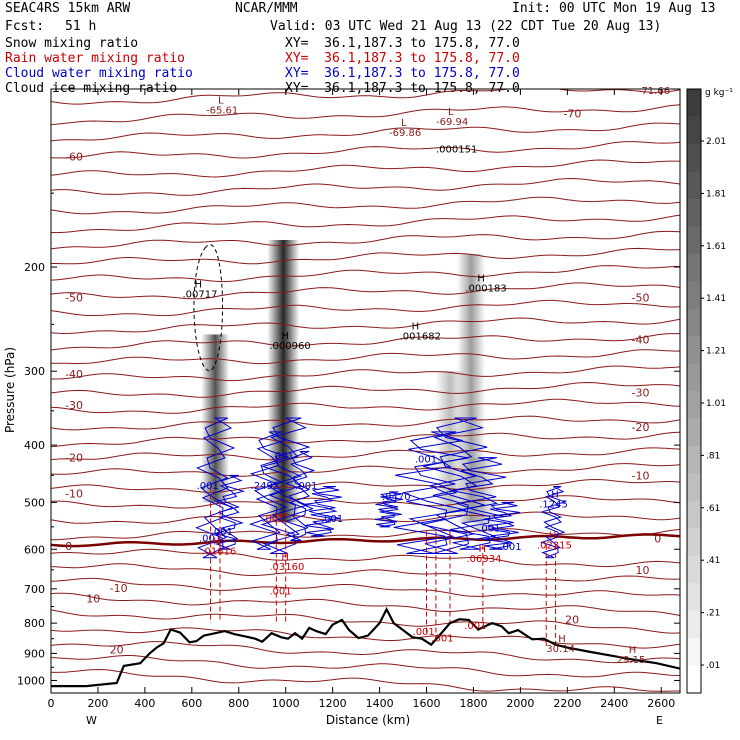  I want to click on contour-value-label: .01616, so click(218, 551).